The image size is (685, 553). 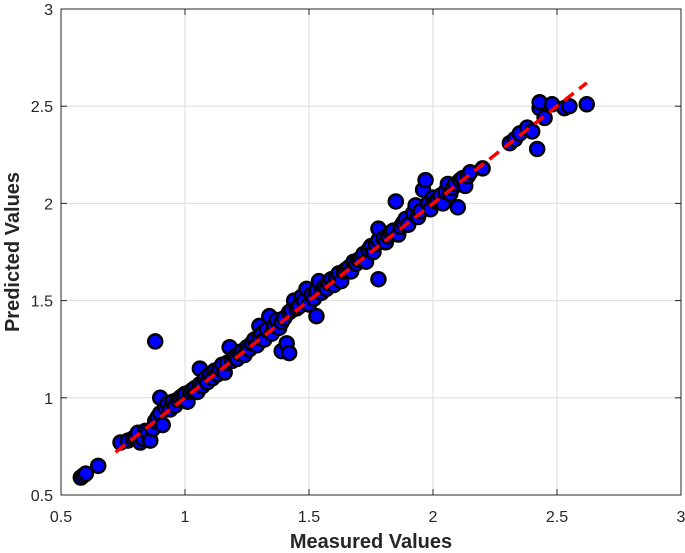 I want to click on x-tick-label: 1, so click(x=185, y=517).